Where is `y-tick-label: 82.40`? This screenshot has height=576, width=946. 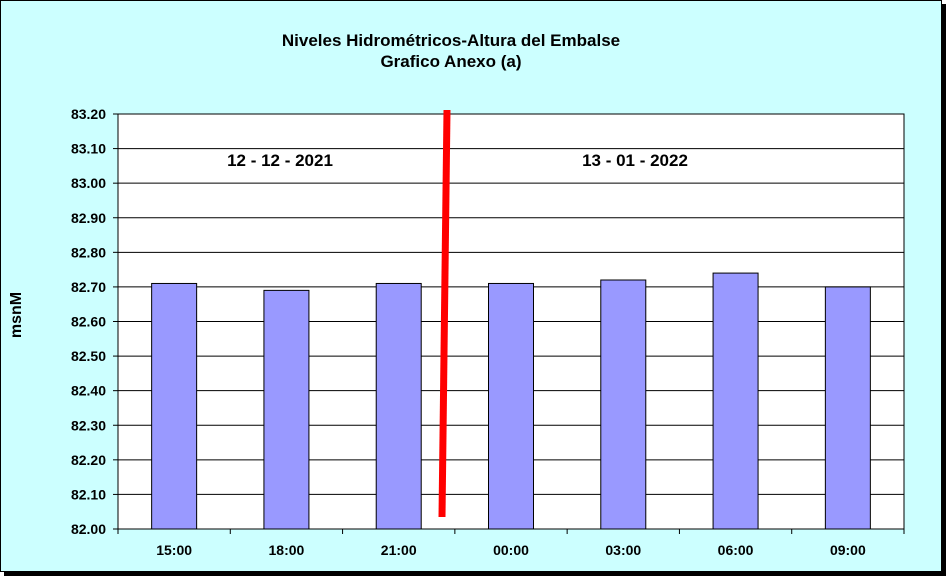 y-tick-label: 82.40 is located at coordinates (88, 391).